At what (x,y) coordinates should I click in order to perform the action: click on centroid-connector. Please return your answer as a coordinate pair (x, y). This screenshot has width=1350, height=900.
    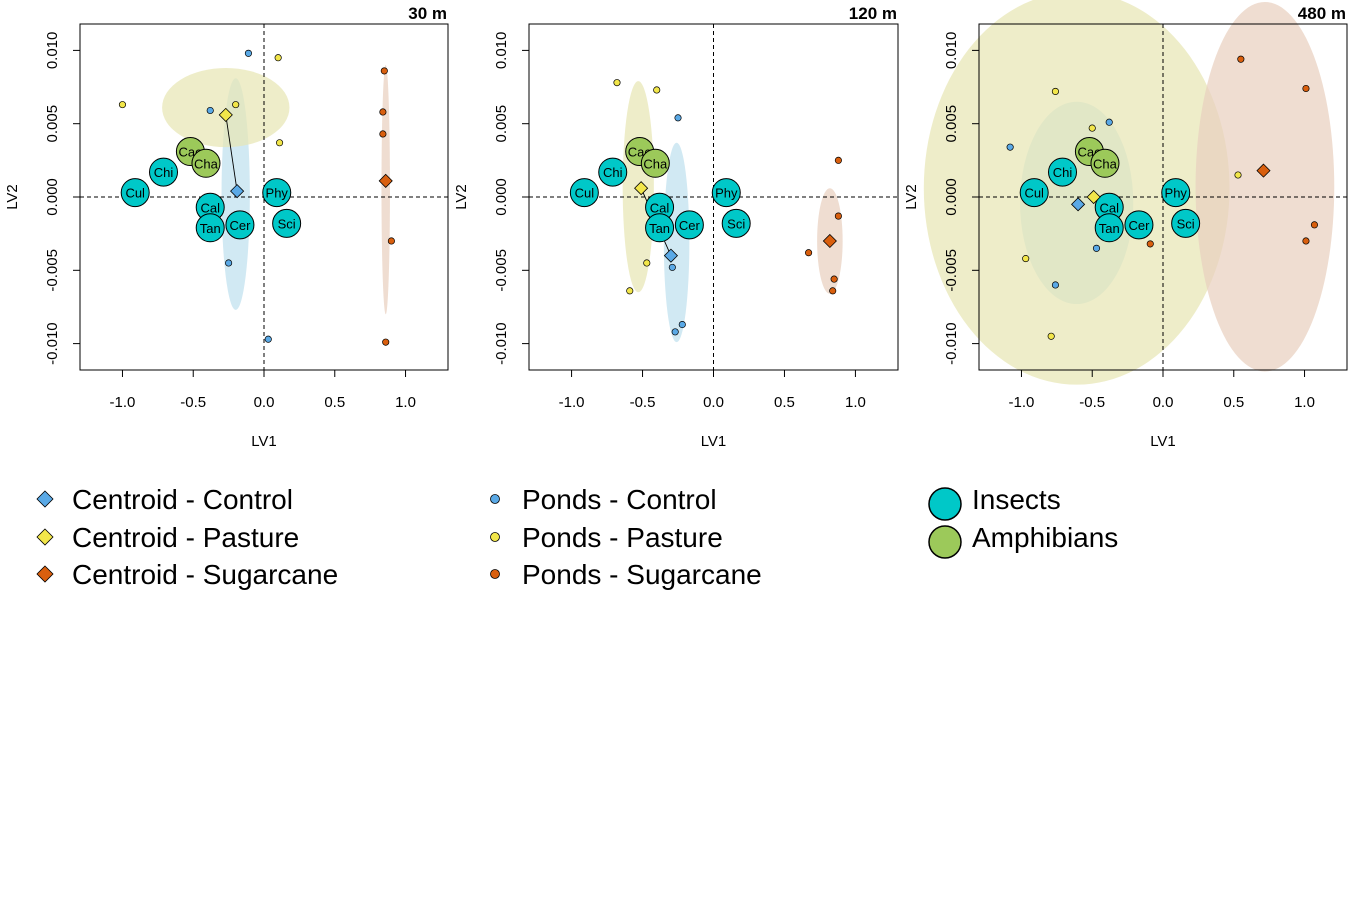
    Looking at the image, I should click on (231, 153).